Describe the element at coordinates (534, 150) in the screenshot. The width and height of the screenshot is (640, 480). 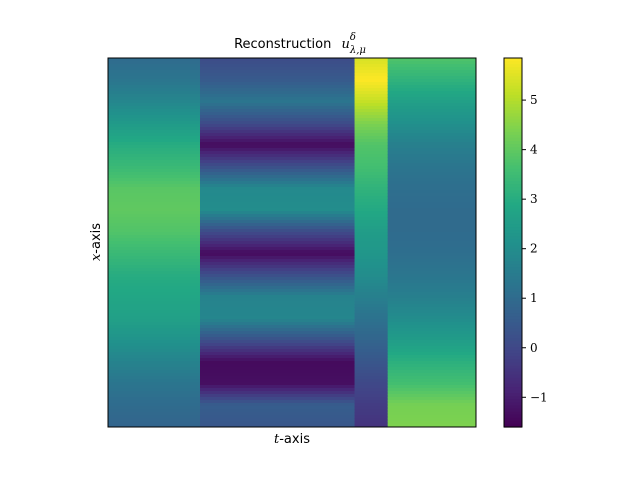
I see `colorbar-tick-label: 4` at that location.